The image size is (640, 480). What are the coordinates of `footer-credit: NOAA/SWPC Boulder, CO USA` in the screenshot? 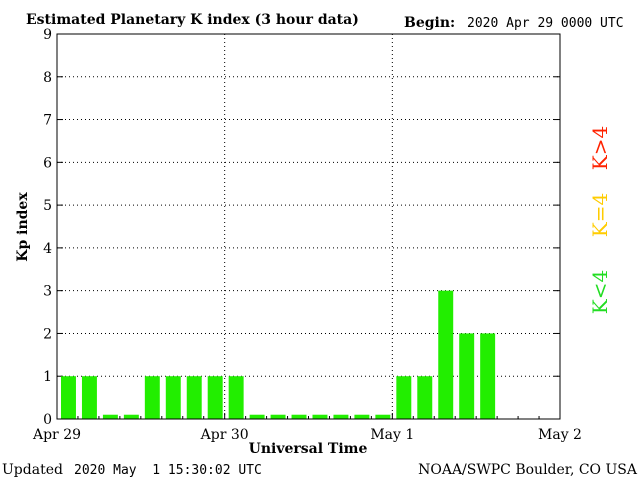 It's located at (528, 470).